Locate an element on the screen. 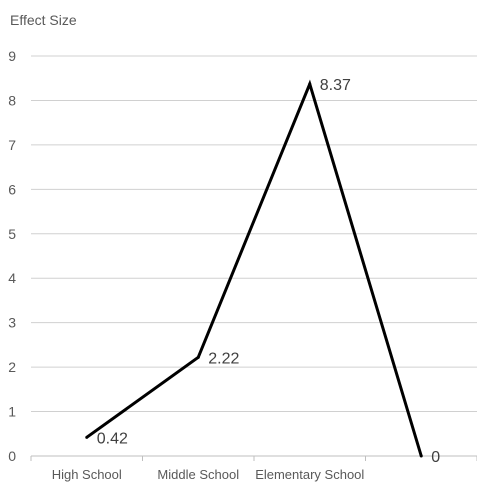 The width and height of the screenshot is (477, 482). data-label: 0 is located at coordinates (435, 457).